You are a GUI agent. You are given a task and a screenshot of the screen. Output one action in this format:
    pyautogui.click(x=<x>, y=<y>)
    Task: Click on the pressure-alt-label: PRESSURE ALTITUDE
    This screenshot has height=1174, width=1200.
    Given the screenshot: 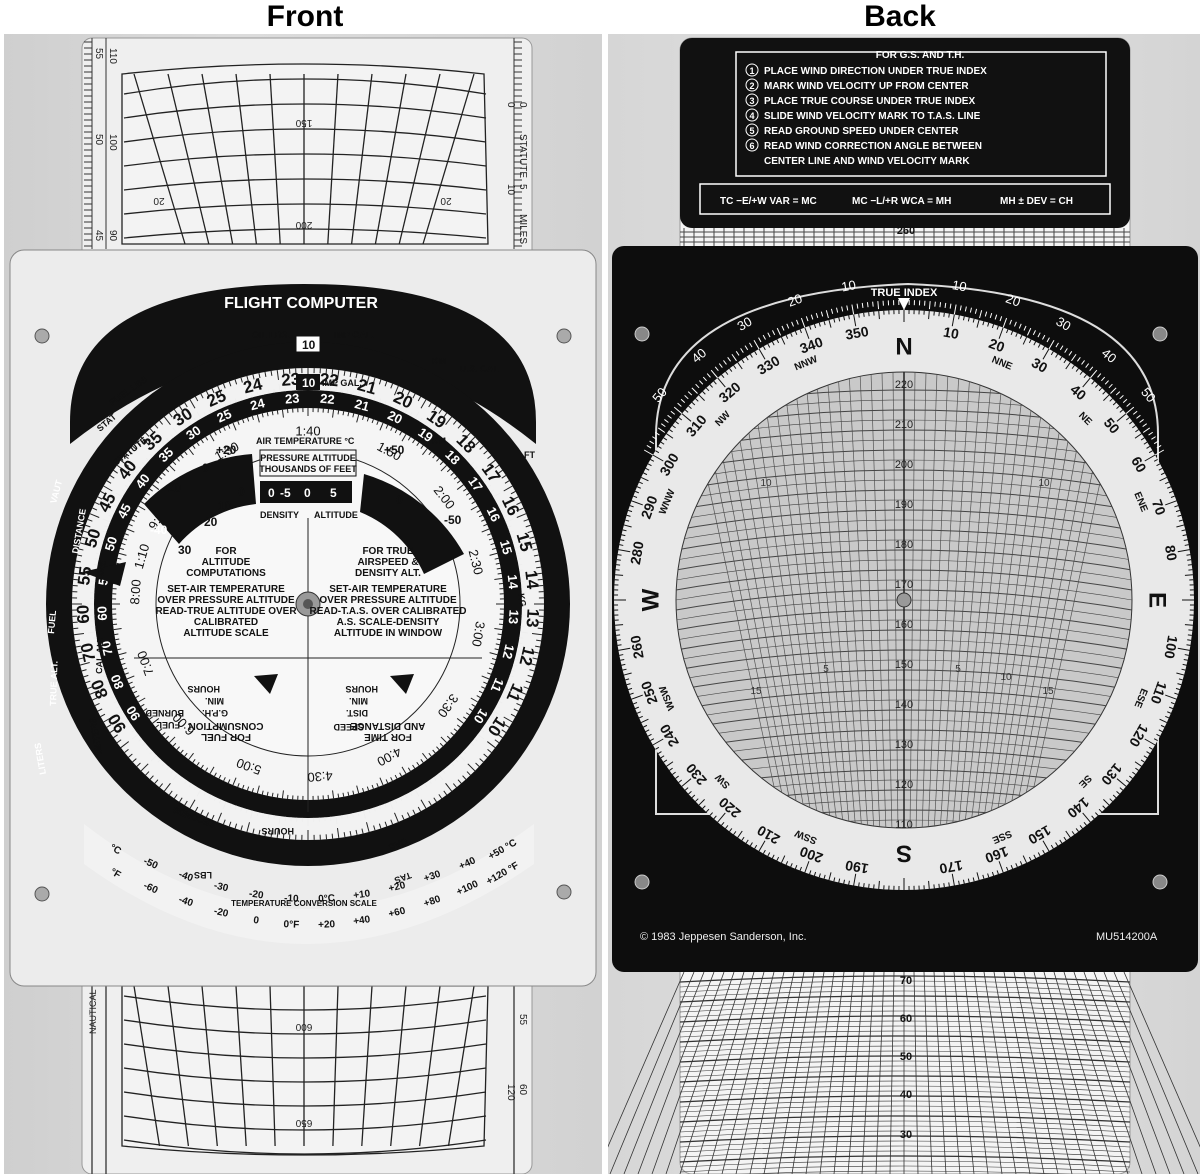 What is the action you would take?
    pyautogui.click(x=308, y=458)
    